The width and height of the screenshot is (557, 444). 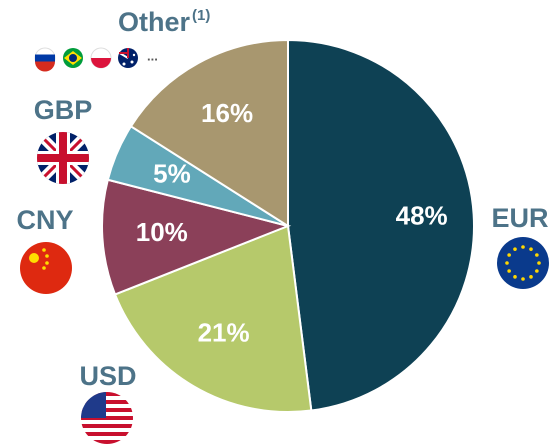 I want to click on flag-eu, so click(x=523, y=263).